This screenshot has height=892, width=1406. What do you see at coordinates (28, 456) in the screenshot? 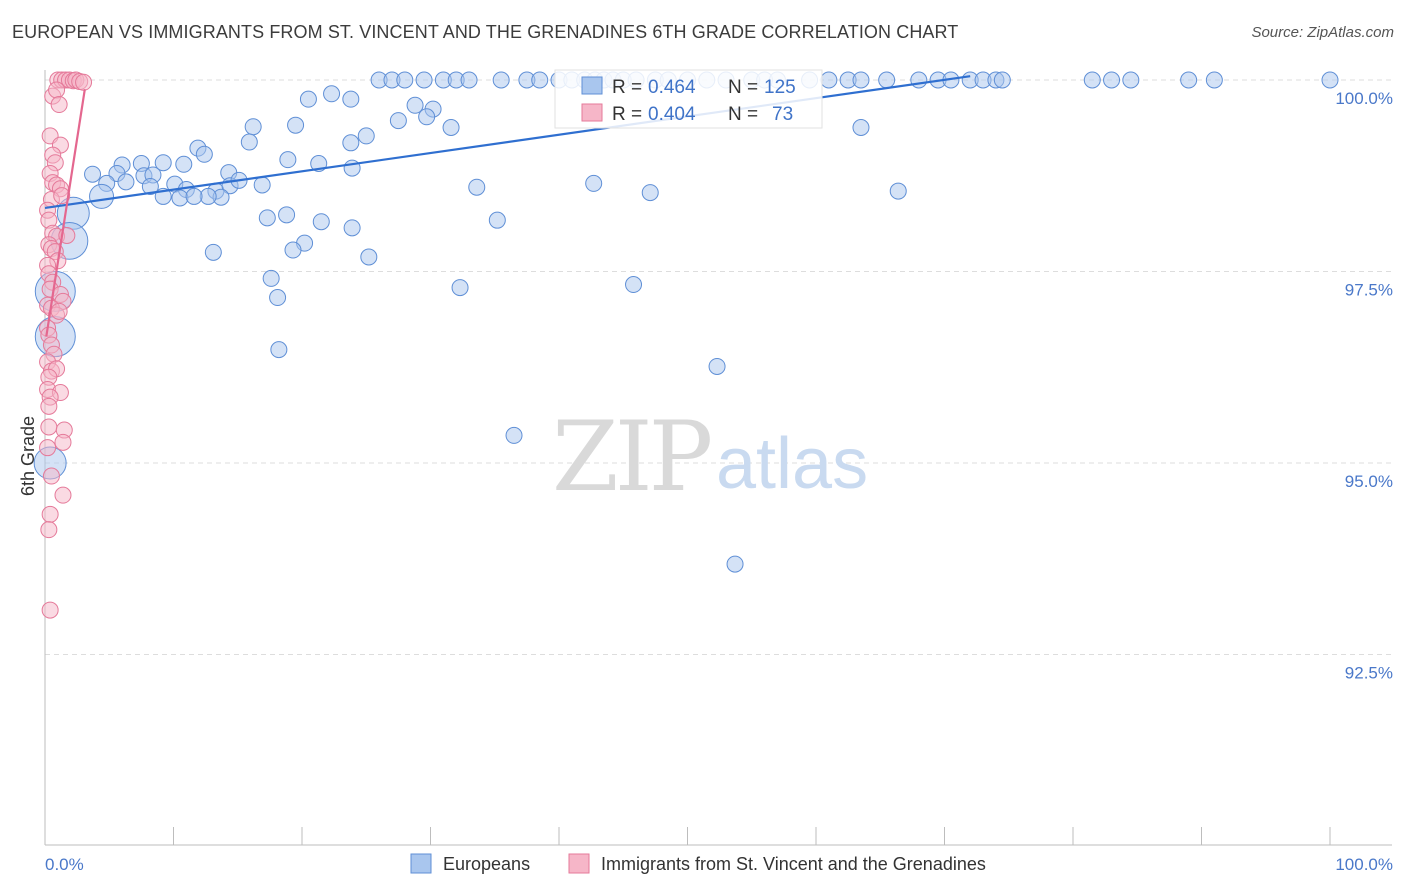
I see `y-axis-label: 6th Grade` at bounding box center [28, 456].